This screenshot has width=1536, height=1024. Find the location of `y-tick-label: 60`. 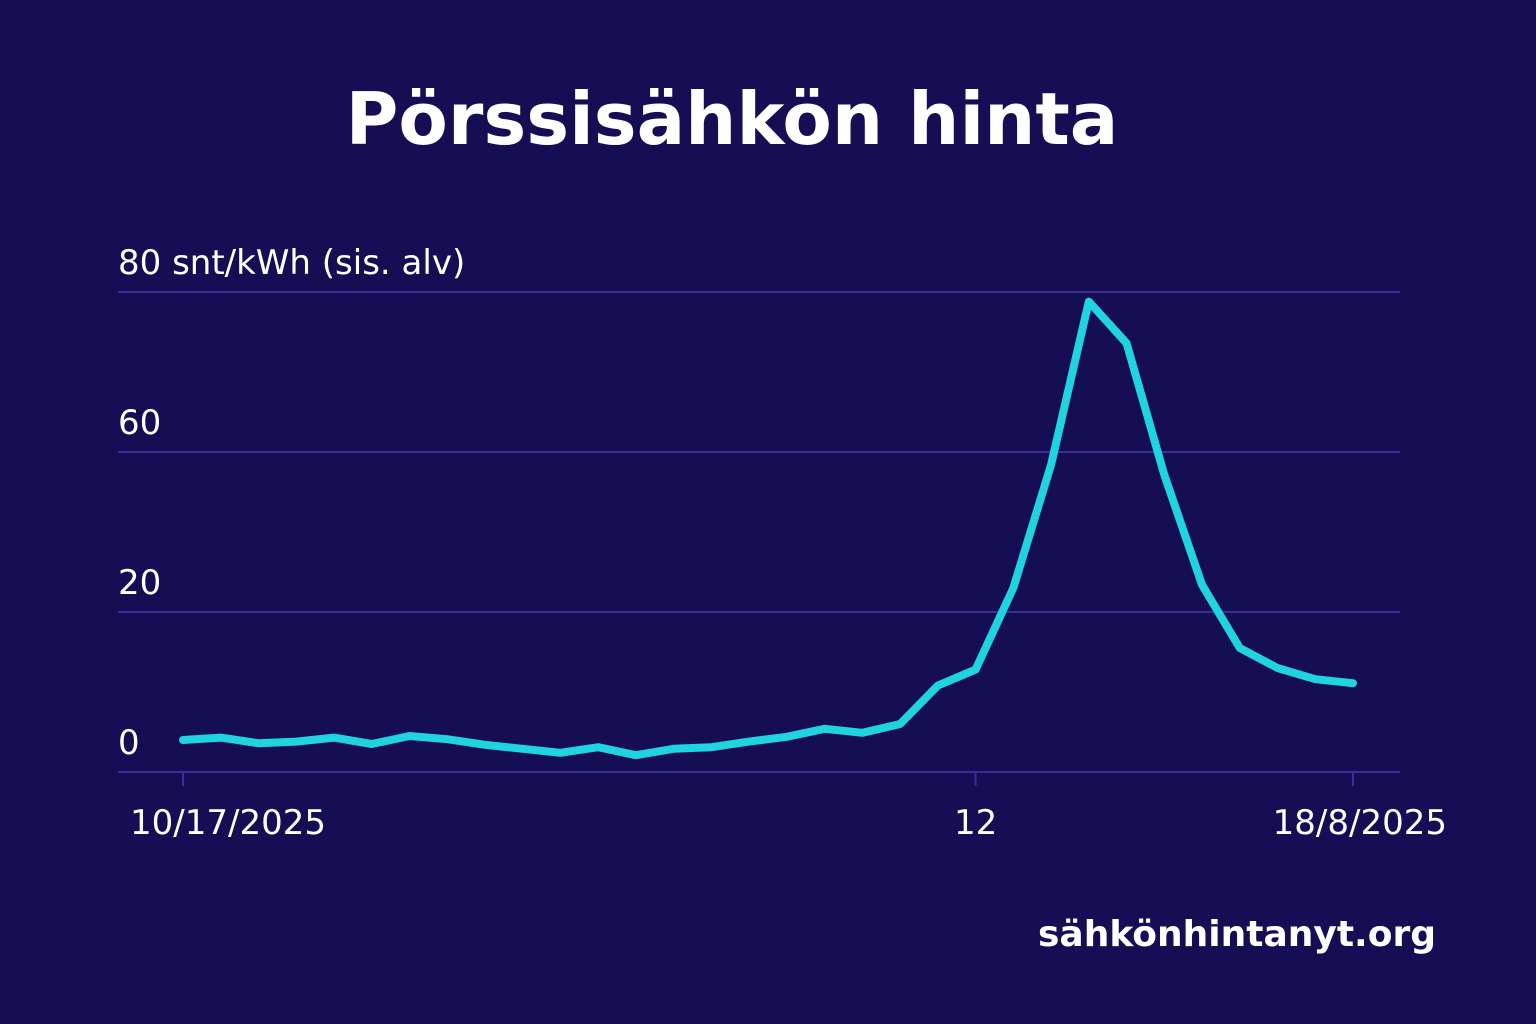

y-tick-label: 60 is located at coordinates (139, 423).